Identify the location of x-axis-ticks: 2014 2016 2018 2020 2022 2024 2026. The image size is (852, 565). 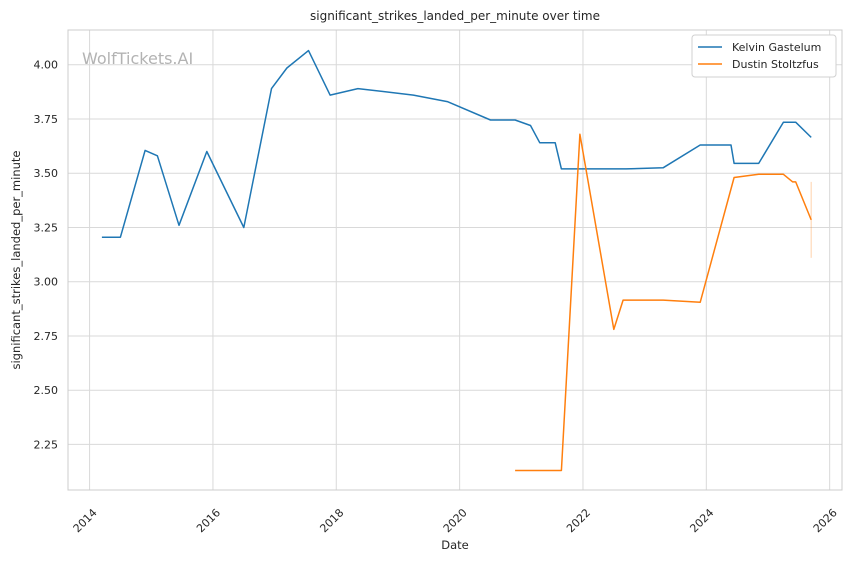
(455, 520).